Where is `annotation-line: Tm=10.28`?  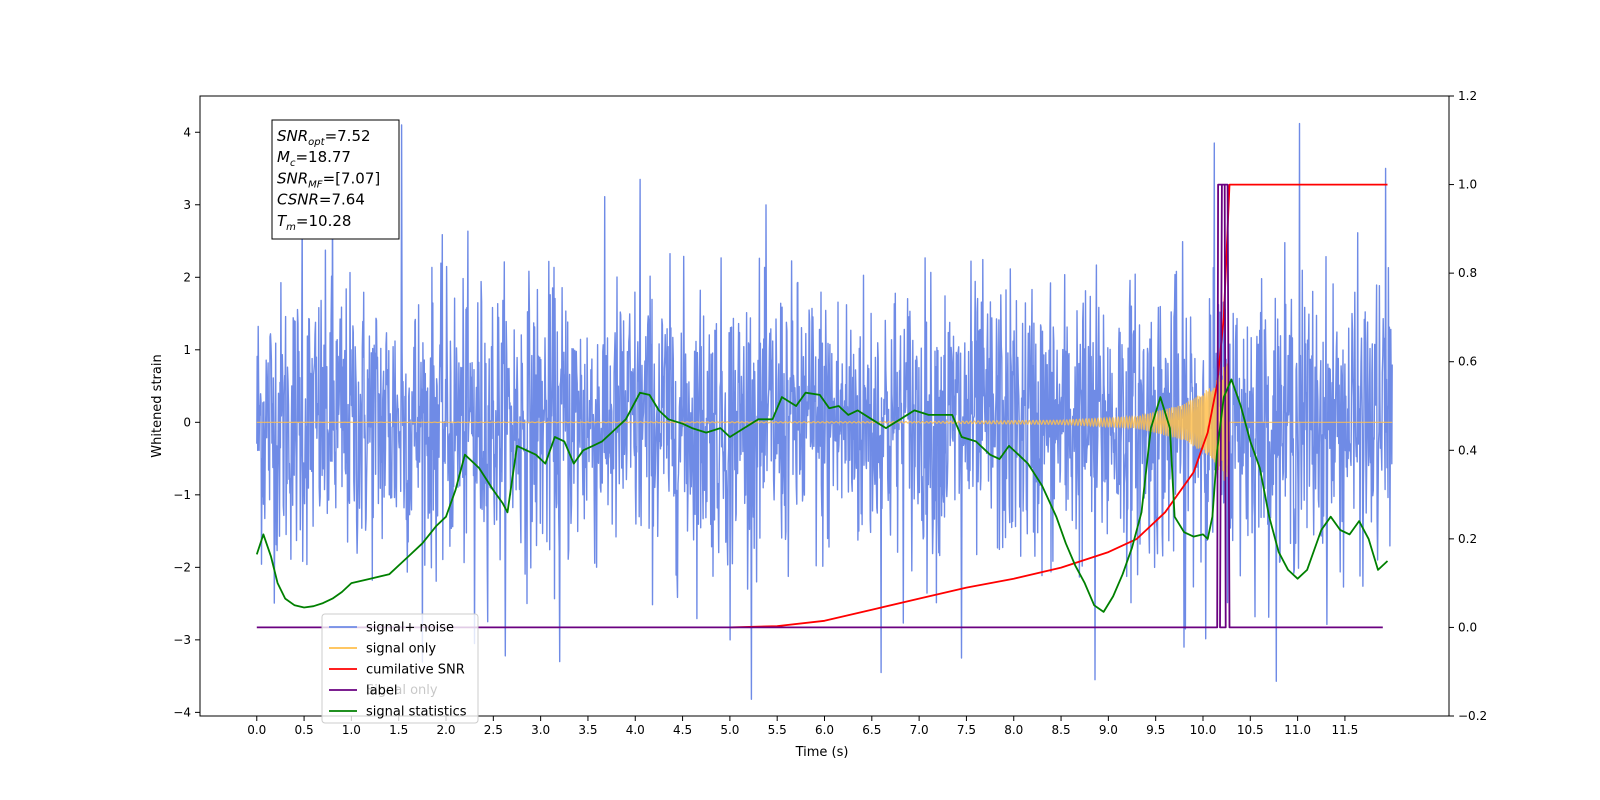
annotation-line: Tm=10.28 is located at coordinates (314, 222).